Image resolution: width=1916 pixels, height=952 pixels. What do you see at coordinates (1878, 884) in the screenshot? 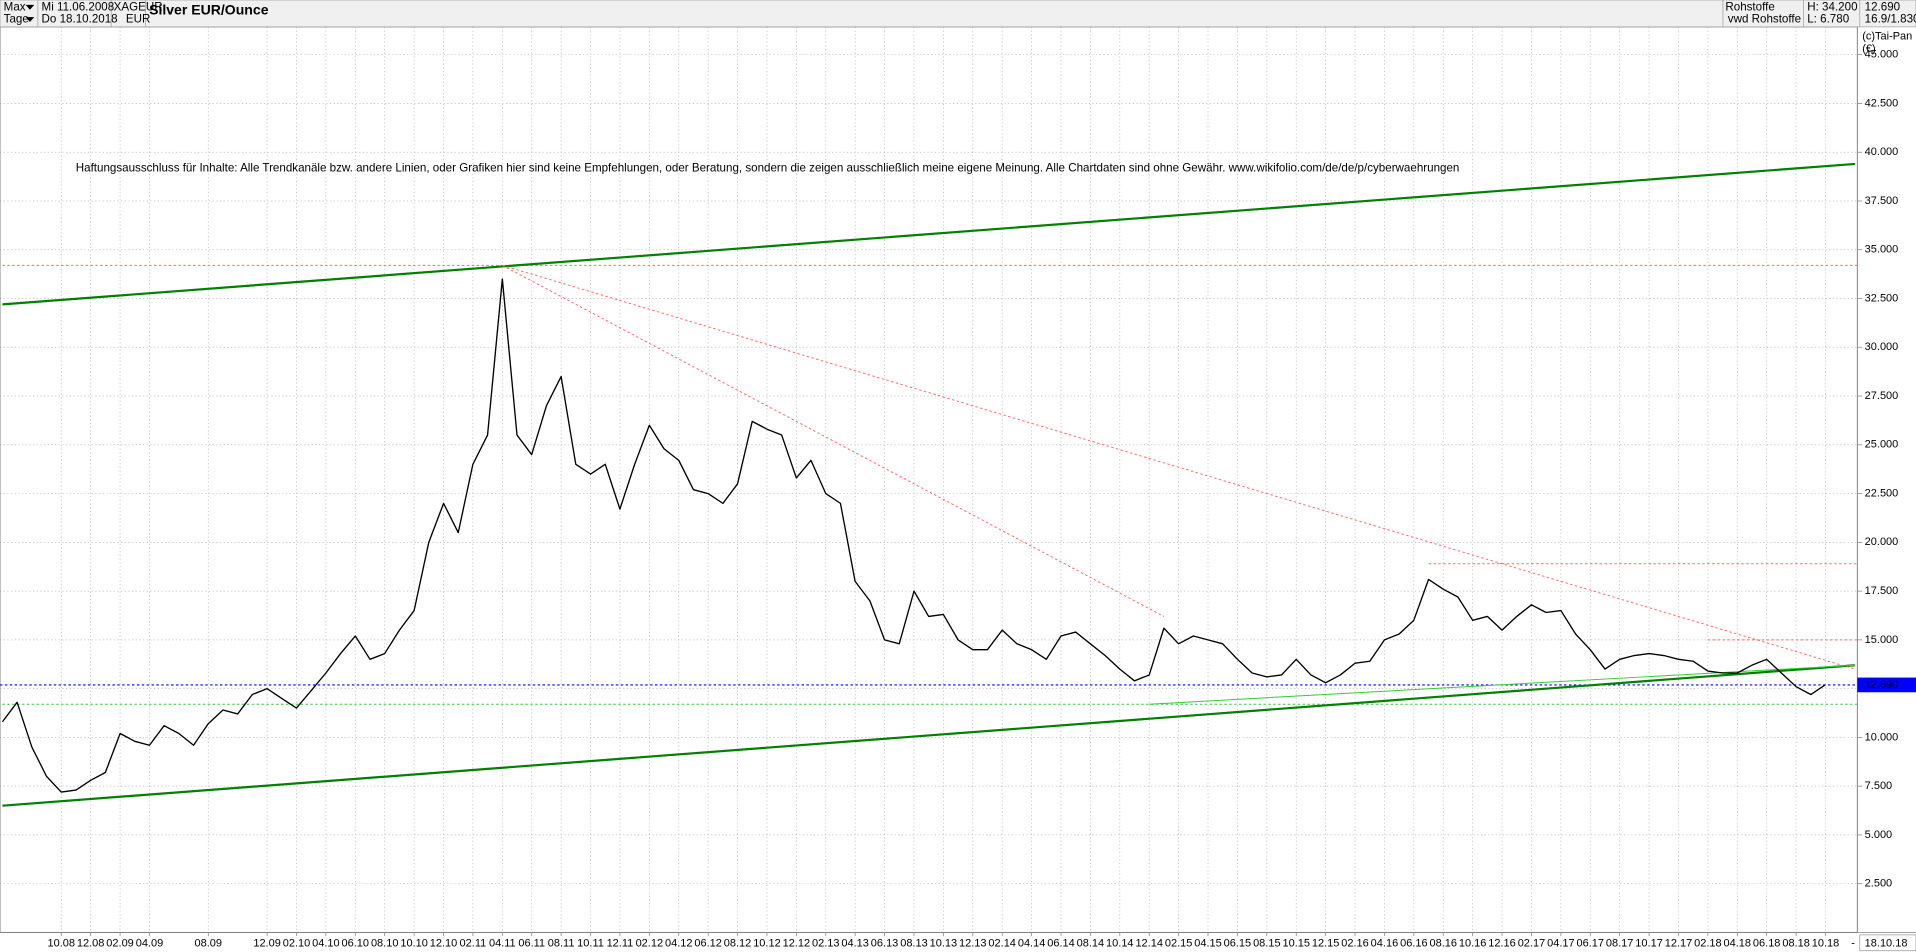
I see `y-tick-label: 2.500` at bounding box center [1878, 884].